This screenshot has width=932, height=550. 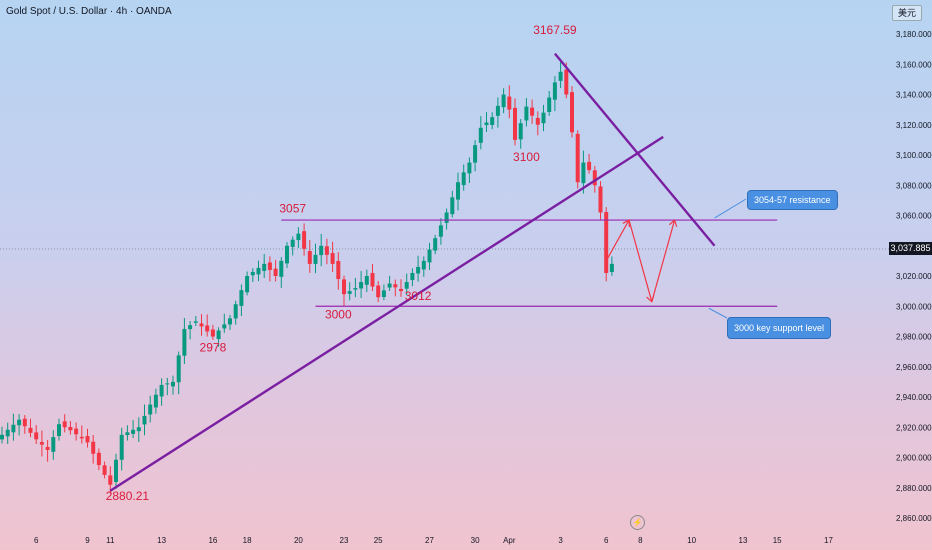 What do you see at coordinates (914, 34) in the screenshot?
I see `y-tick-label: 3,180.000` at bounding box center [914, 34].